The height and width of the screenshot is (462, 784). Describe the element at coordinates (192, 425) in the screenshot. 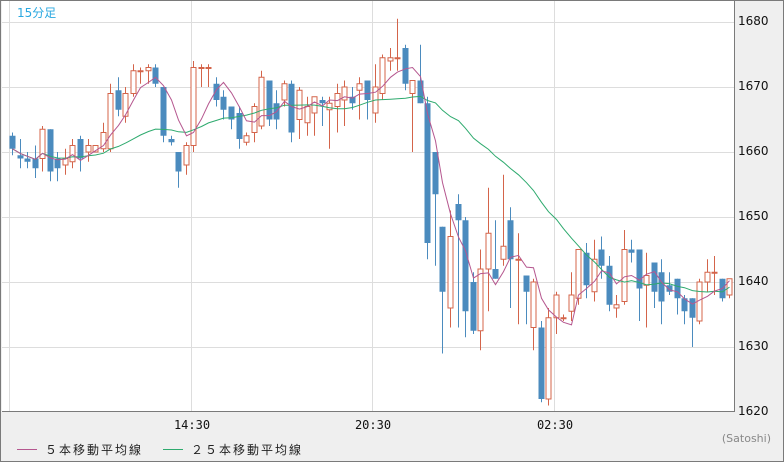

I see `x-tick-label: 14:30` at that location.